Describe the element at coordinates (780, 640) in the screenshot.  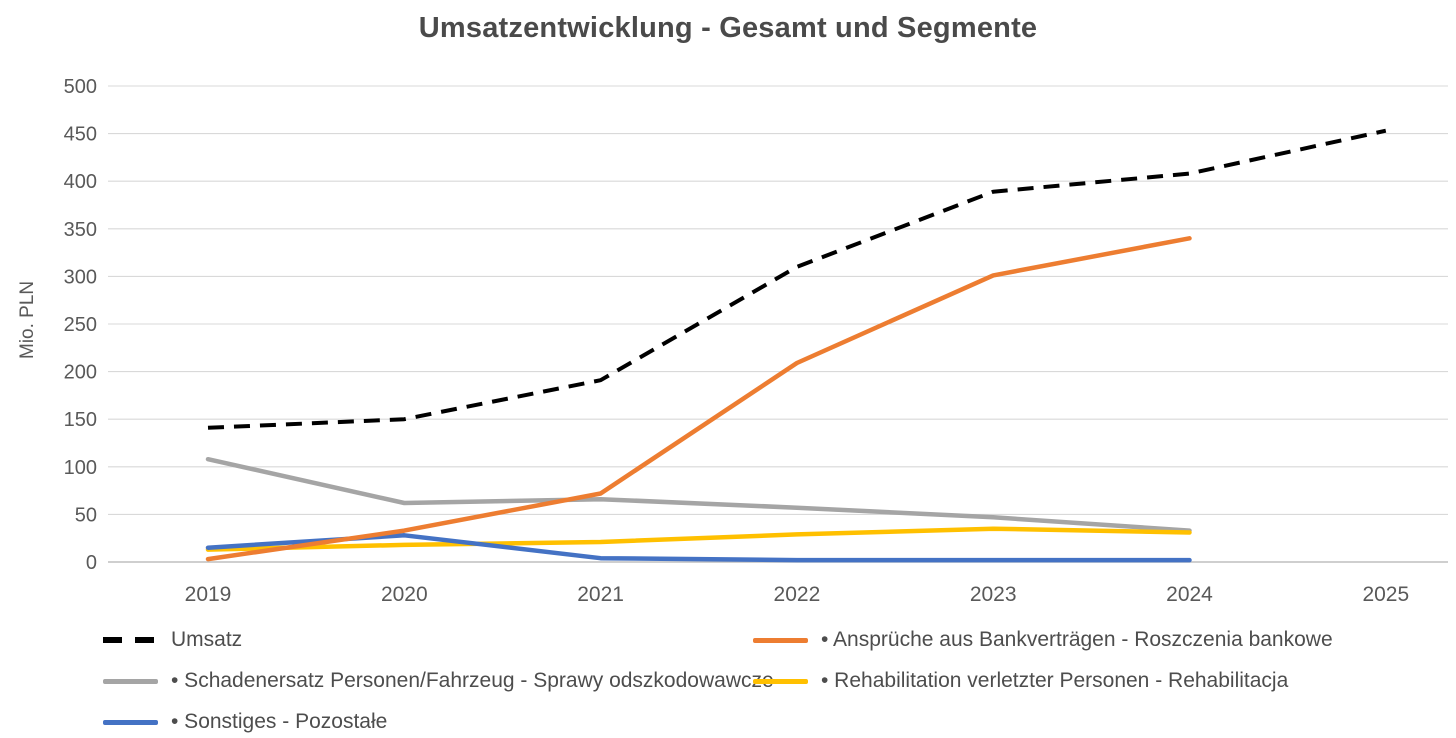
I see `legend-swatch-bankvertraege` at that location.